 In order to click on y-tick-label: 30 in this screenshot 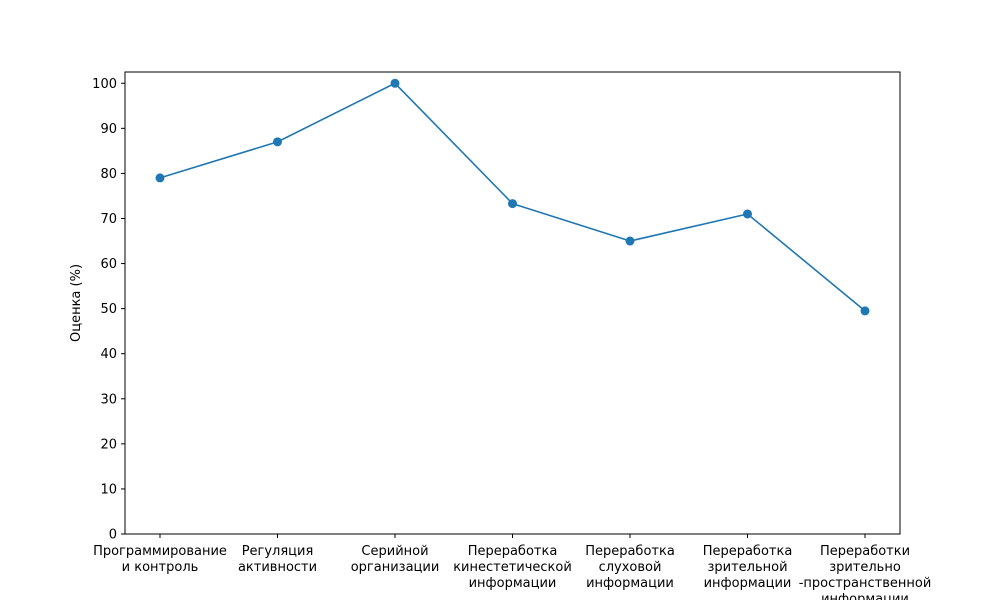, I will do `click(108, 399)`.